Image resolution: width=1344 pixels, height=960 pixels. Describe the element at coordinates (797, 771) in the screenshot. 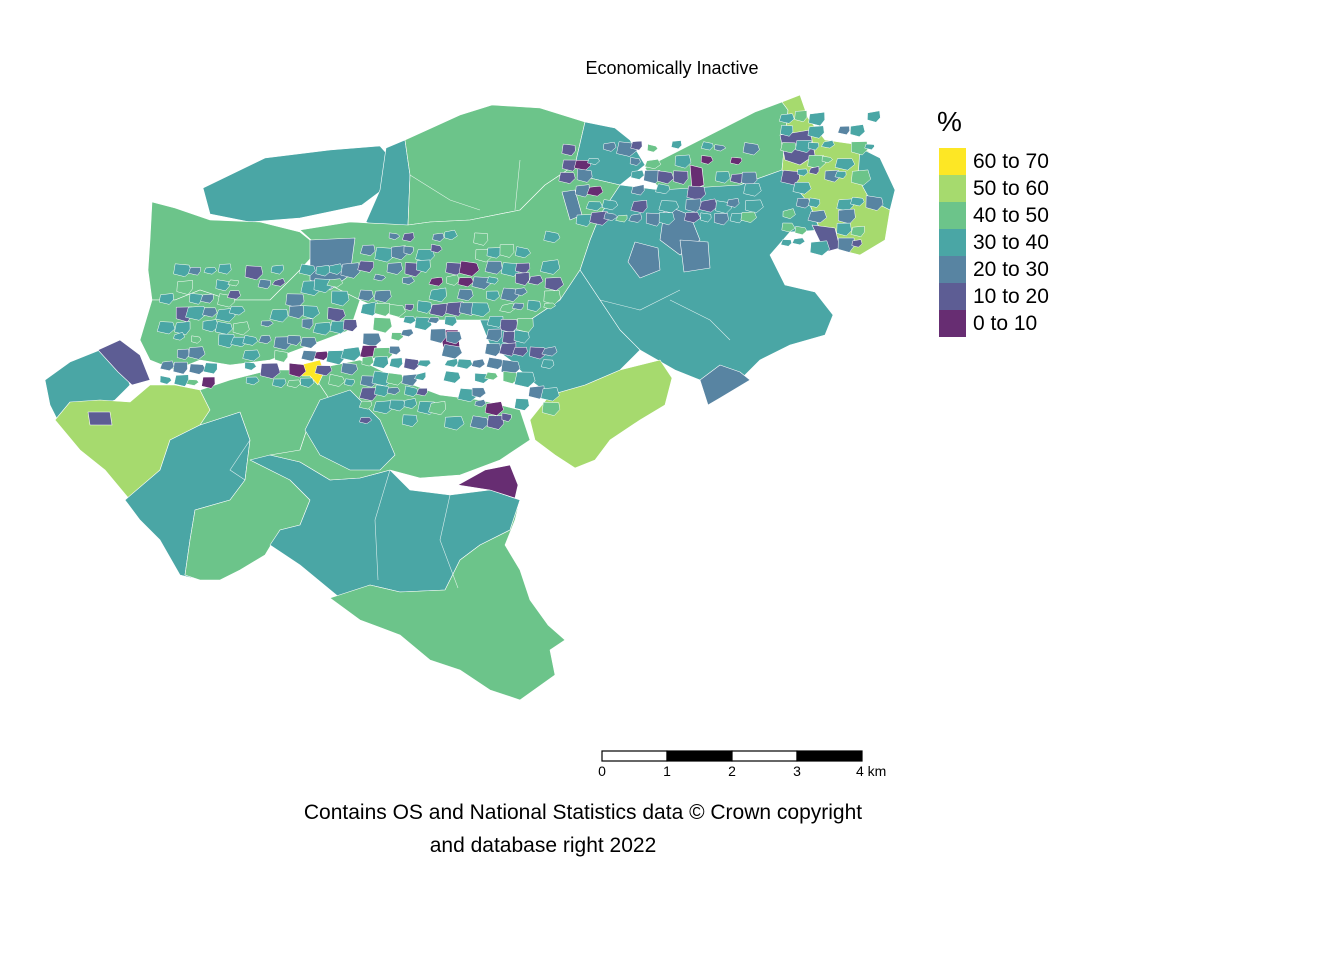

I see `scale-tick-label: 3` at that location.